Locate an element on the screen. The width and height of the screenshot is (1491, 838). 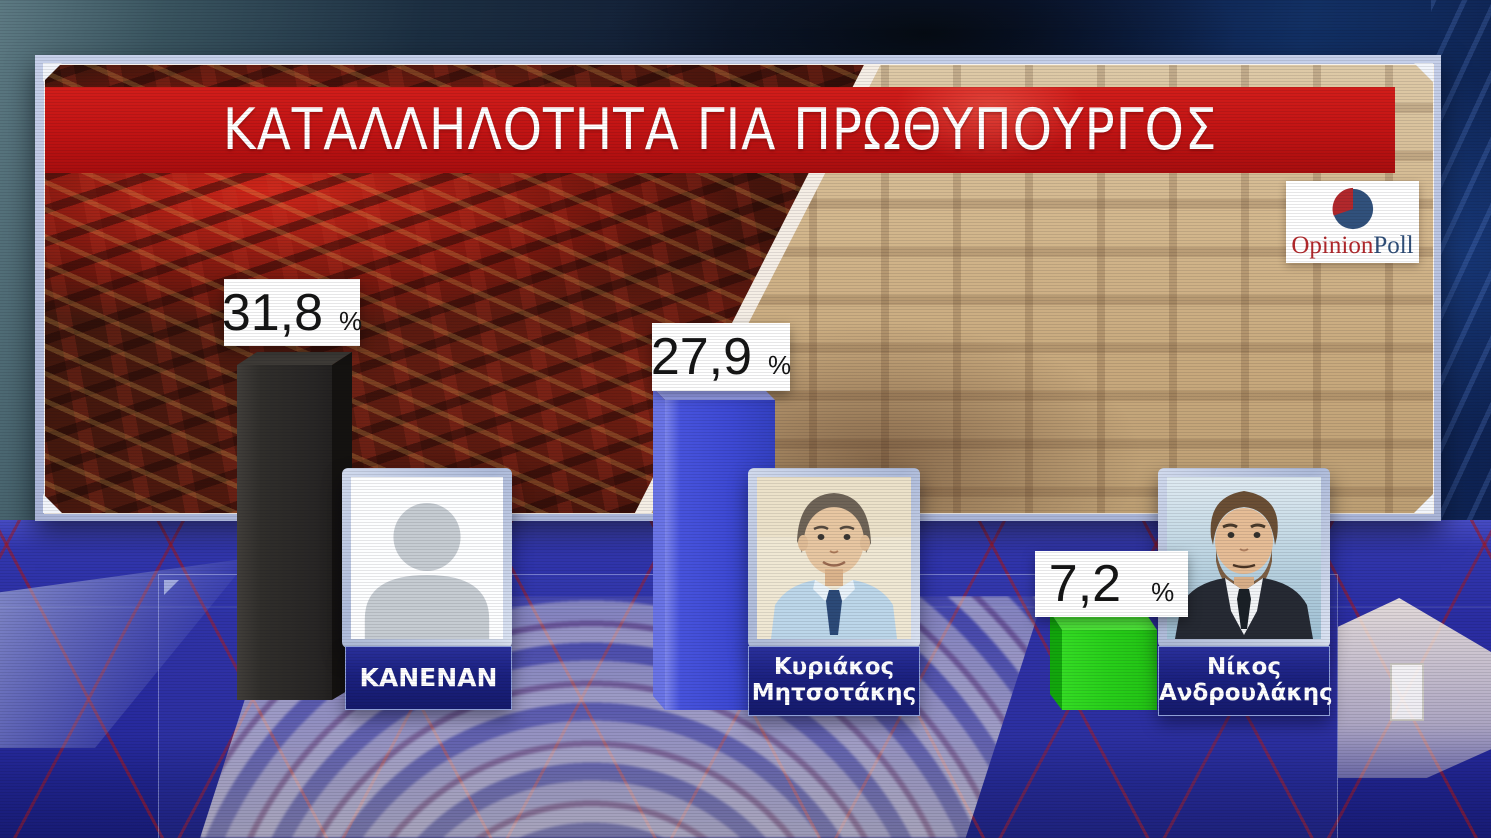
photo-card-mitsotakis is located at coordinates (834, 558).